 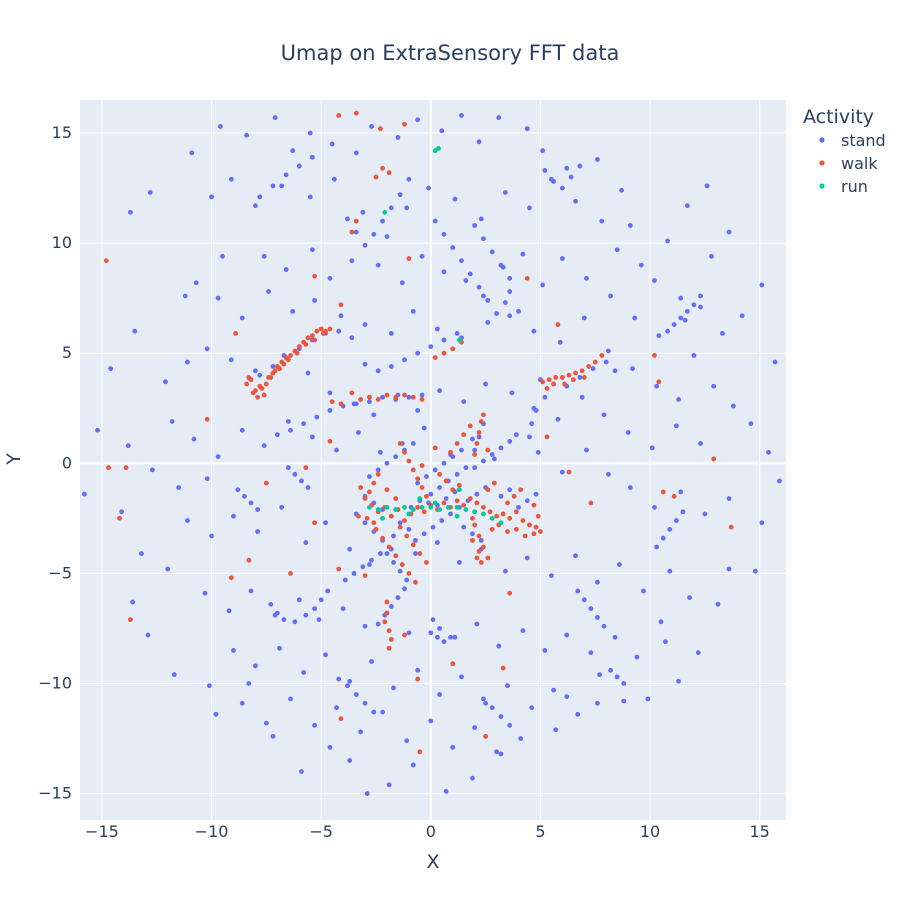 What do you see at coordinates (435, 336) in the screenshot?
I see `series-run` at bounding box center [435, 336].